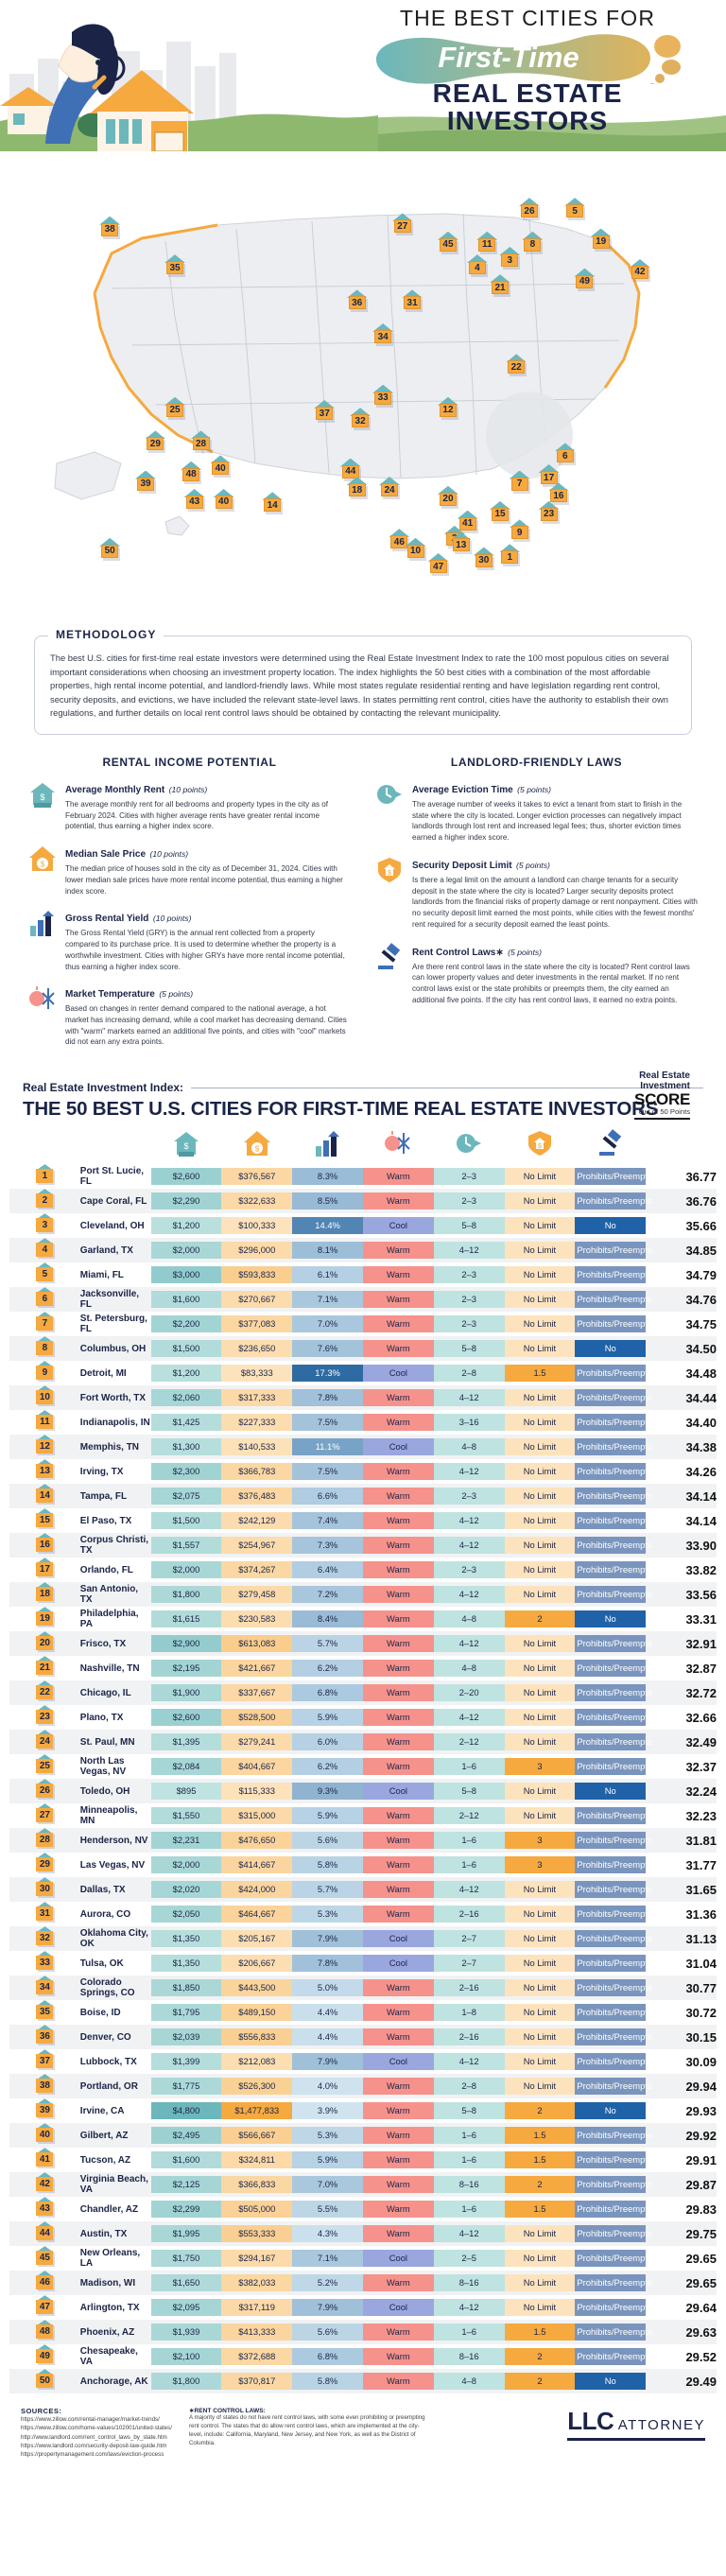  I want to click on map-pin: 20, so click(448, 496).